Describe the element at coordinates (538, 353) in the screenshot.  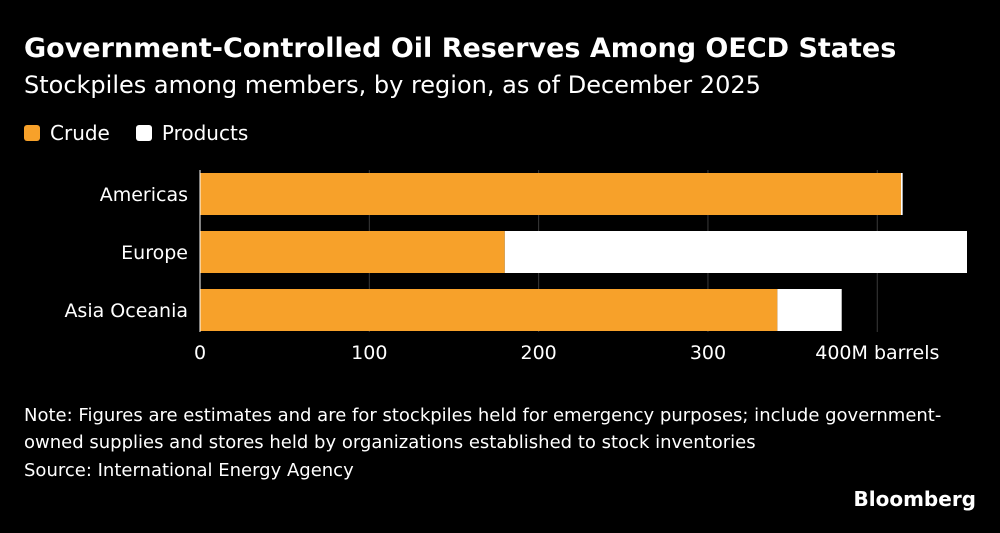
I see `x-tick-label-2: 200` at that location.